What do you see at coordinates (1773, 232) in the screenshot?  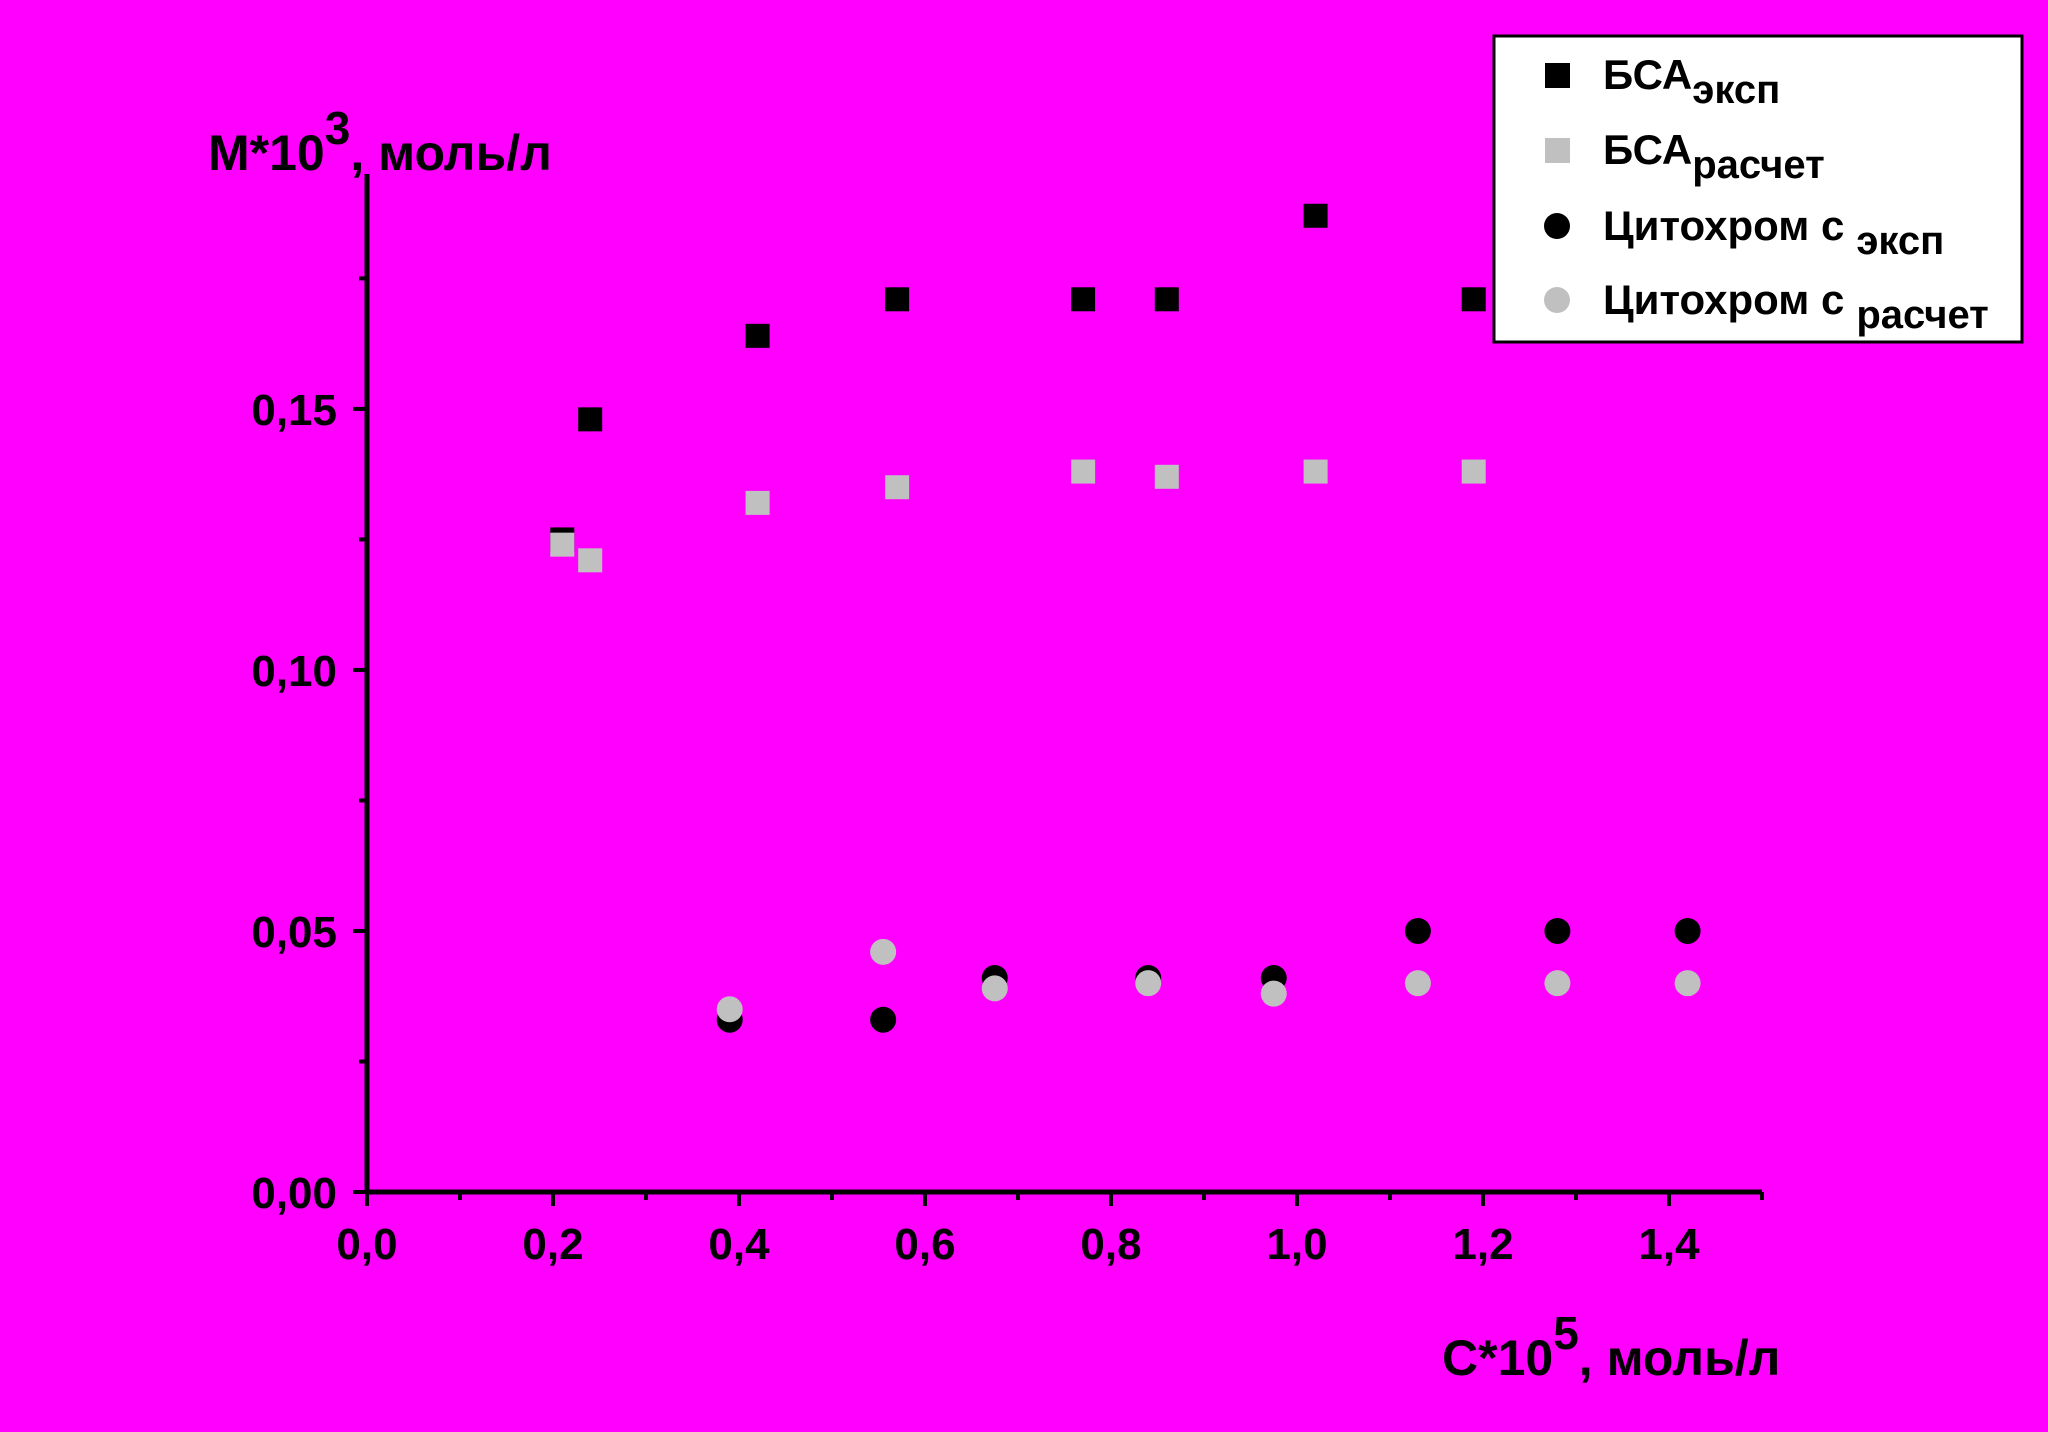 I see `legend-label-cyt-exp: Цитохром c эксп` at bounding box center [1773, 232].